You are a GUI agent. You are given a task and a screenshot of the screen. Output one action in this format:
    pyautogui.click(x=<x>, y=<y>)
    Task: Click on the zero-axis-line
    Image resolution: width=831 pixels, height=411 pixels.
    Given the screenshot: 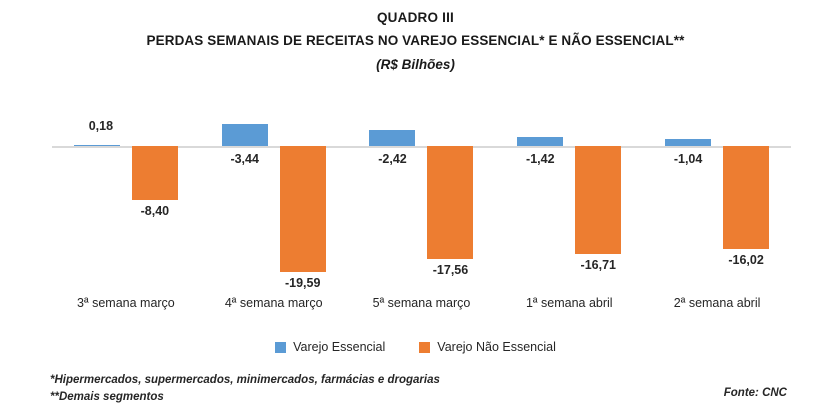 What is the action you would take?
    pyautogui.click(x=421, y=147)
    